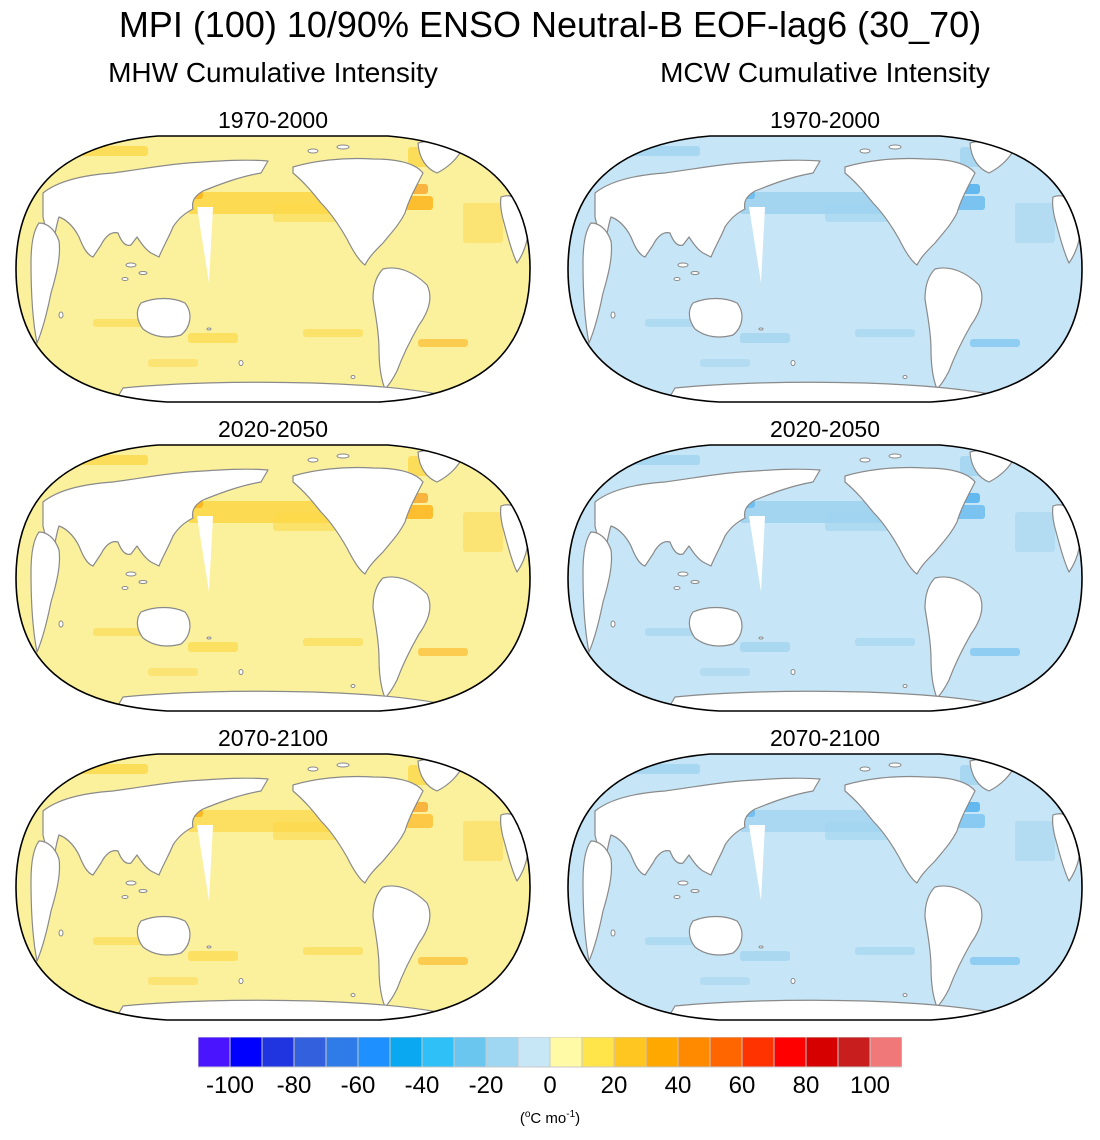  Describe the element at coordinates (678, 1085) in the screenshot. I see `colorbar-tick-label: 40` at that location.